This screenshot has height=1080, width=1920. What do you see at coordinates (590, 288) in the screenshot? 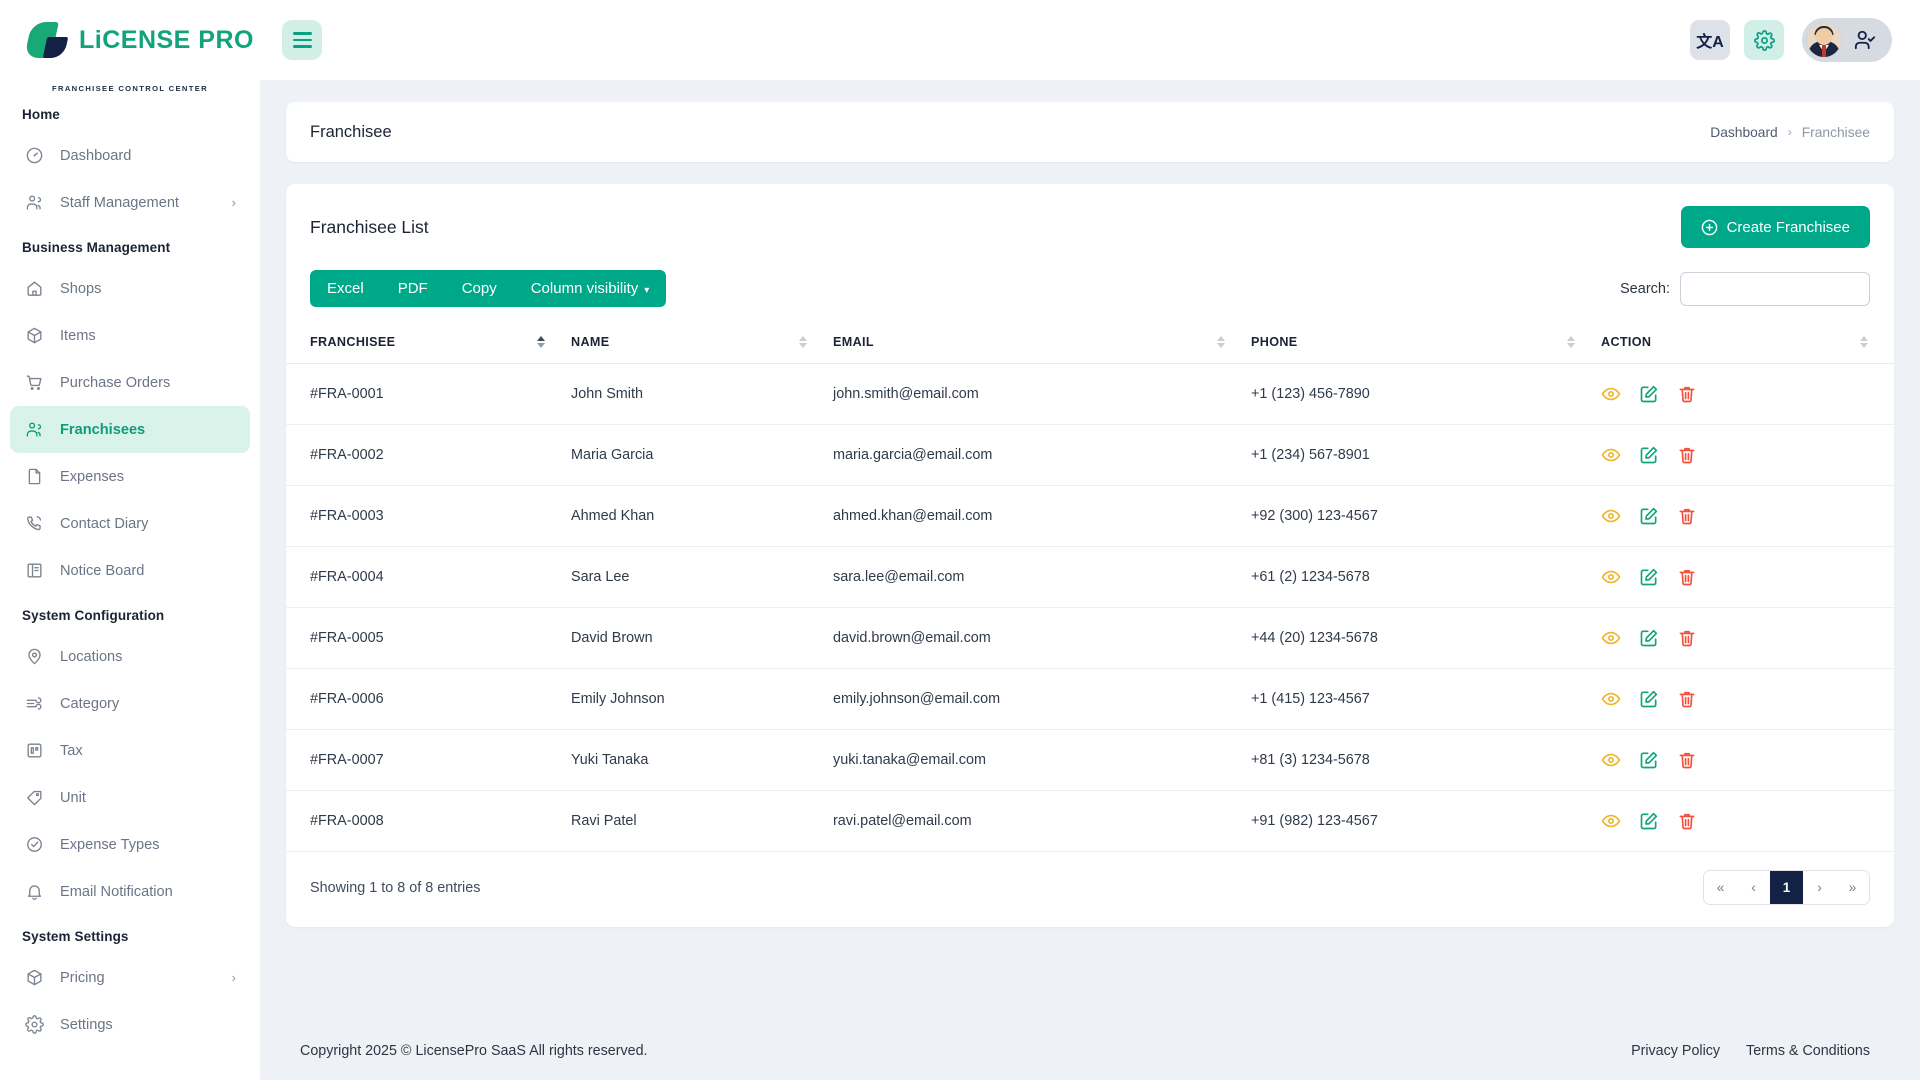
I see `column-visibility-button: Column visibility ▾` at bounding box center [590, 288].